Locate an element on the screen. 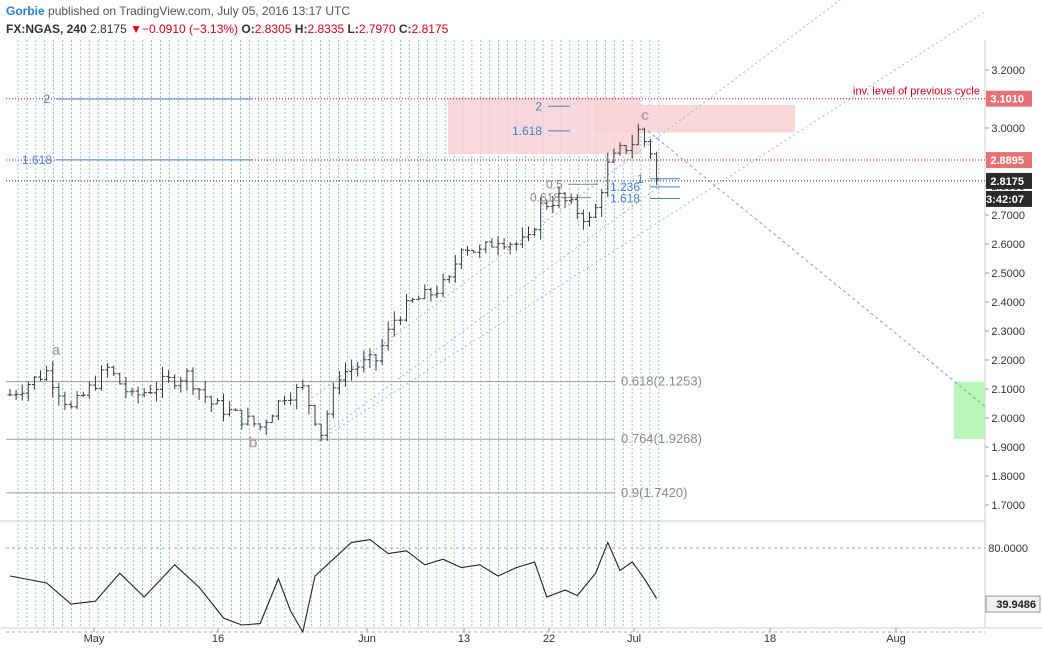  inv-level-badge-bg is located at coordinates (1009, 98).